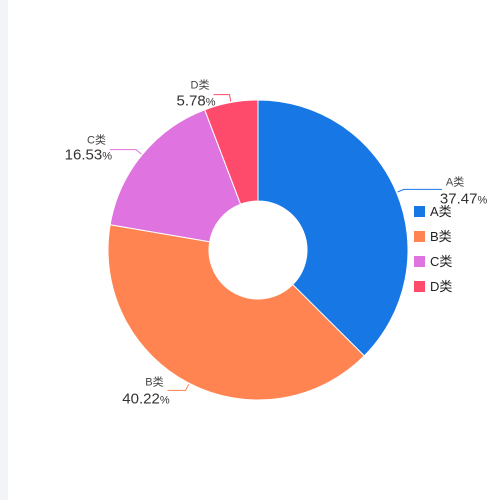  I want to click on slice-label-value-a: 37.47%, so click(464, 198).